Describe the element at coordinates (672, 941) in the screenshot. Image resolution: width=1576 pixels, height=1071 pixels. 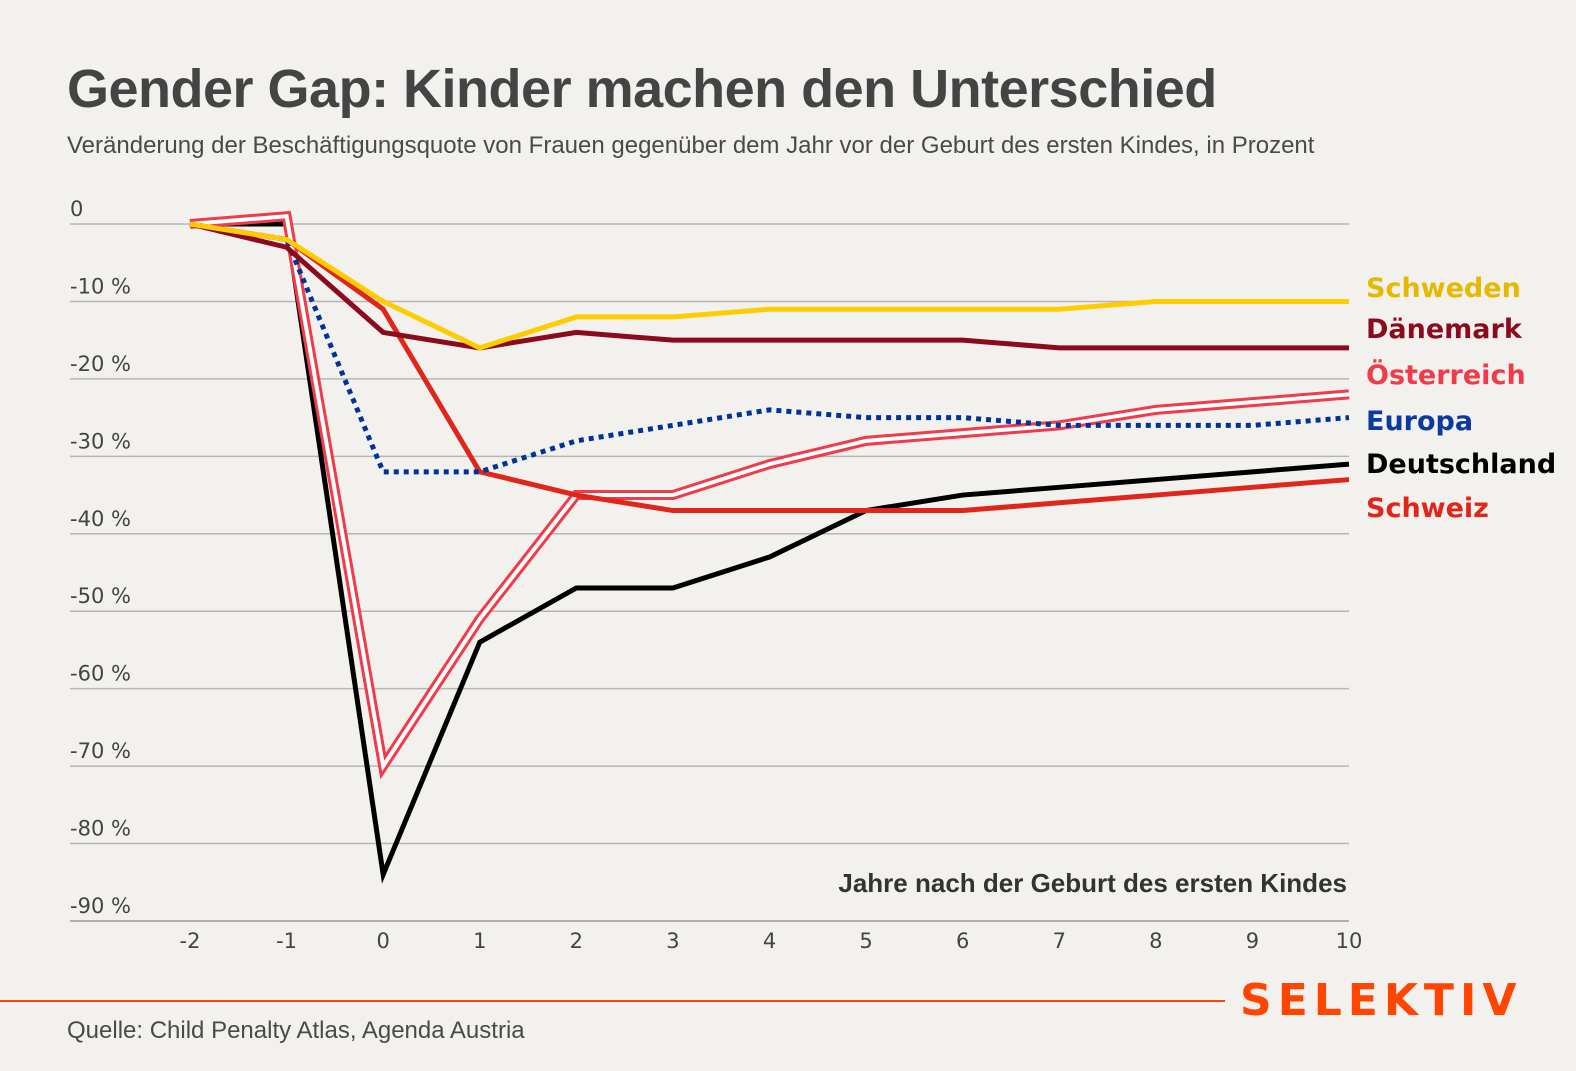
I see `x-tick-label: 3` at that location.